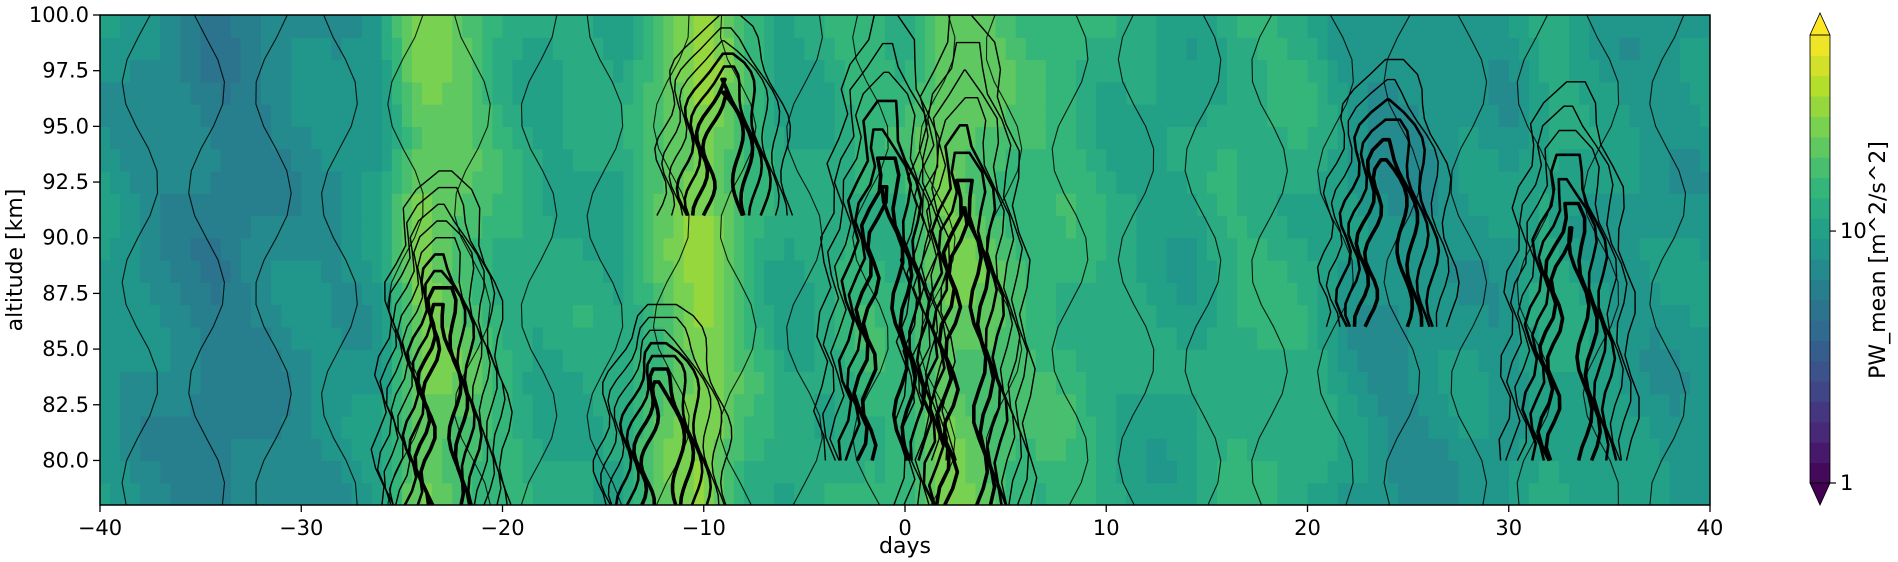 The width and height of the screenshot is (1898, 562). What do you see at coordinates (1820, 168) in the screenshot?
I see `colorbar-segment` at bounding box center [1820, 168].